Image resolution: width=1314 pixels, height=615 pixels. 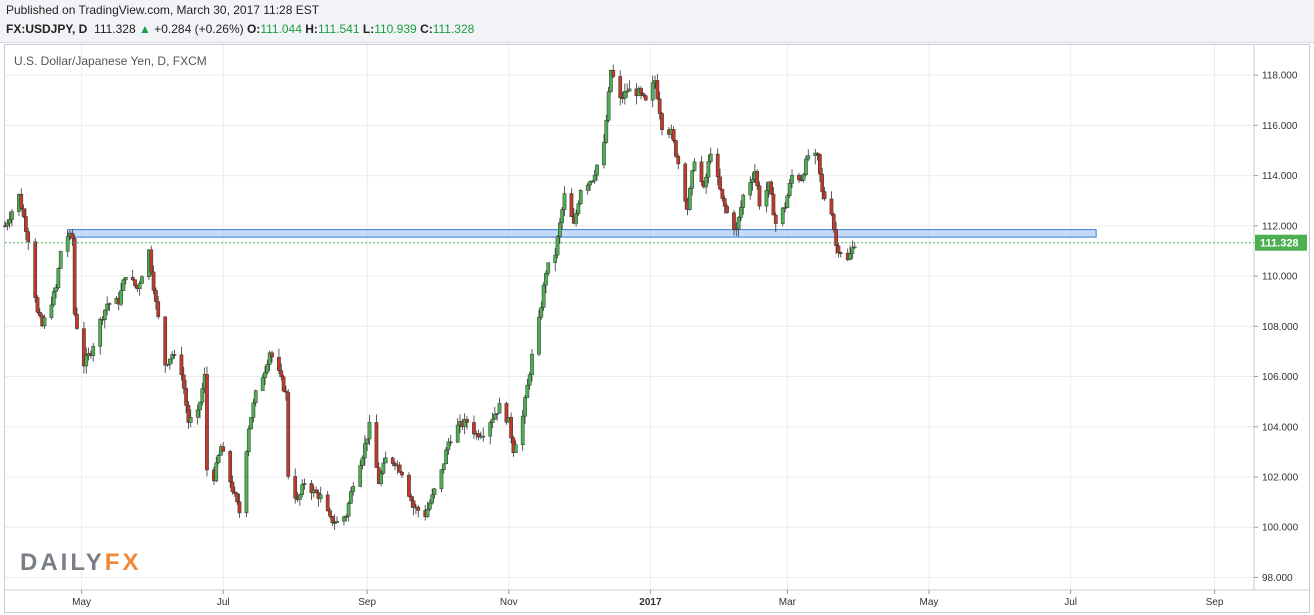 What do you see at coordinates (144, 29) in the screenshot?
I see `change-up-icon: ▲` at bounding box center [144, 29].